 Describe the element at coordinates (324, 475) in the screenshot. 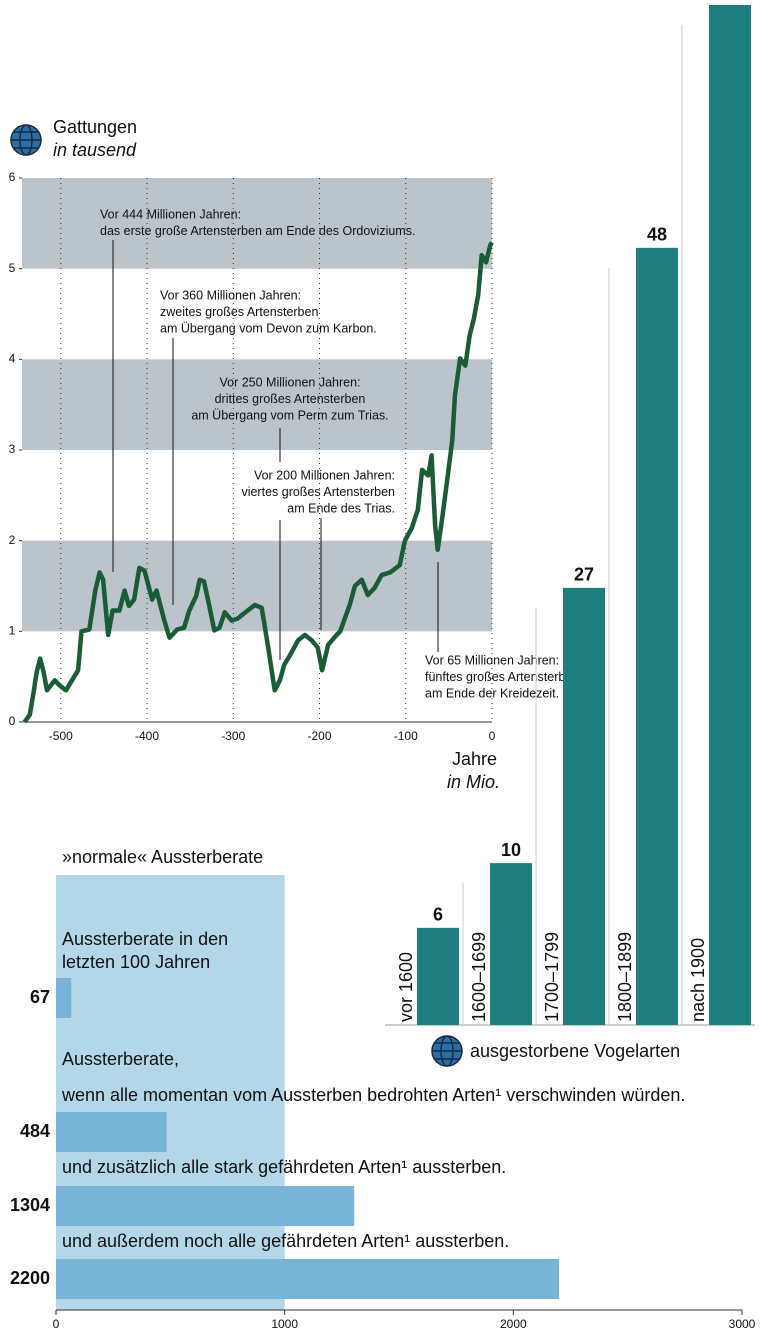

I see `annotation: Vor 200 Millionen Jahren:` at that location.